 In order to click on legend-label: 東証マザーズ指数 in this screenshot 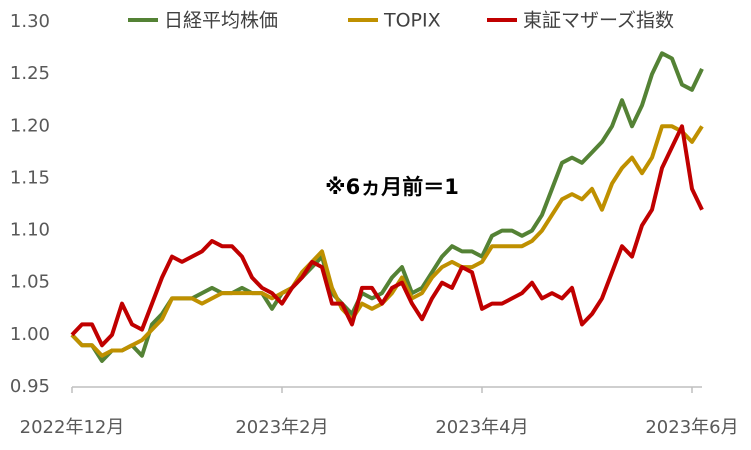, I will do `click(598, 21)`.